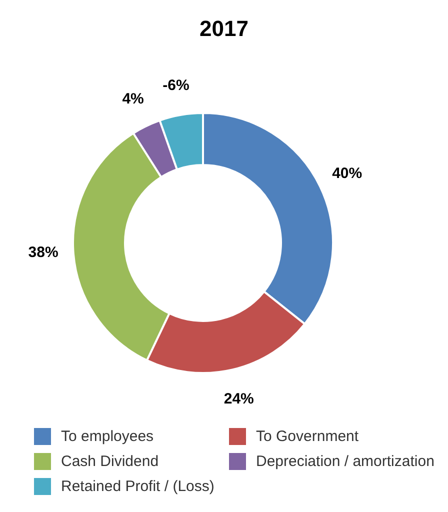  I want to click on legend-label: Cash Dividend, so click(110, 461).